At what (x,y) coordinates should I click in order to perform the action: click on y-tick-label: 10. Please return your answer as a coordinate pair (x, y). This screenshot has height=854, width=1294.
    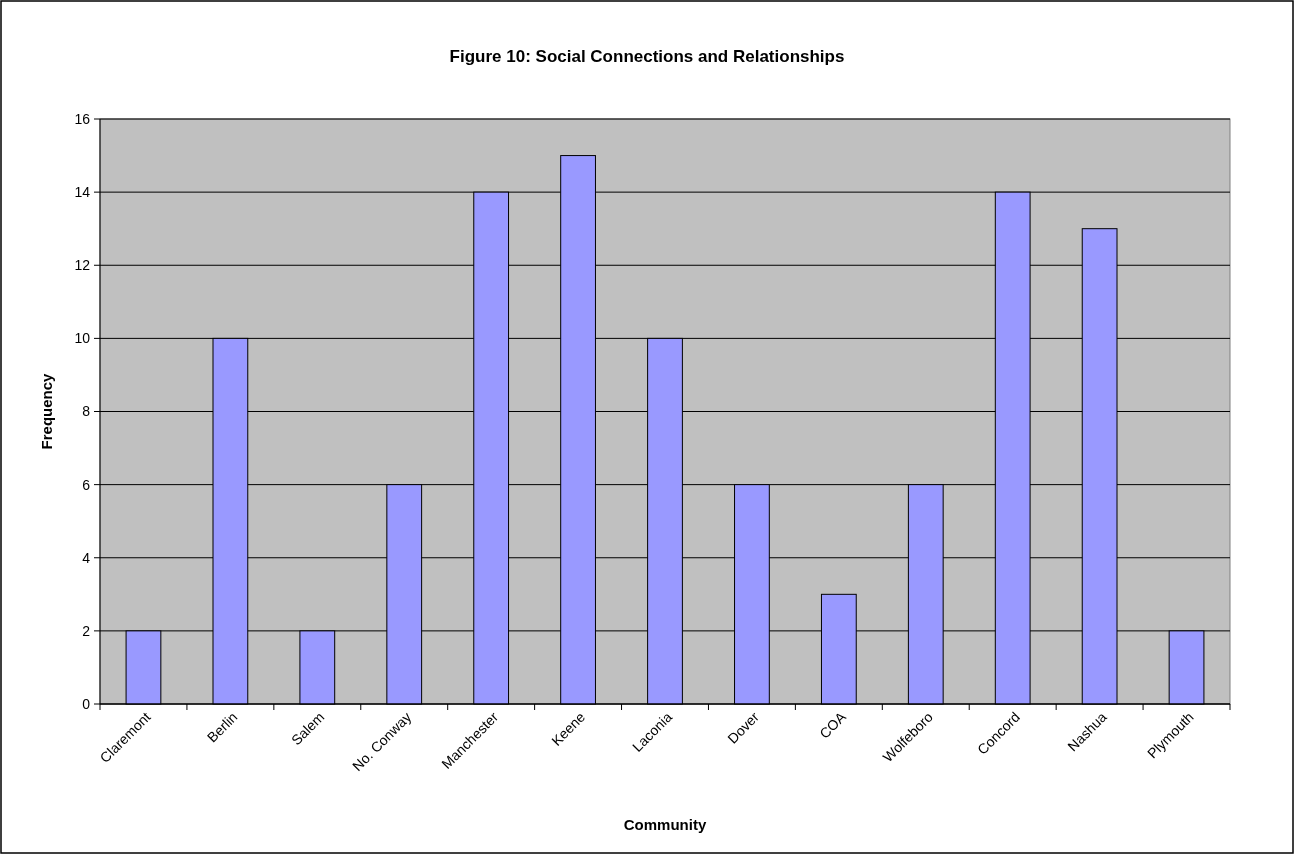
    Looking at the image, I should click on (82, 338).